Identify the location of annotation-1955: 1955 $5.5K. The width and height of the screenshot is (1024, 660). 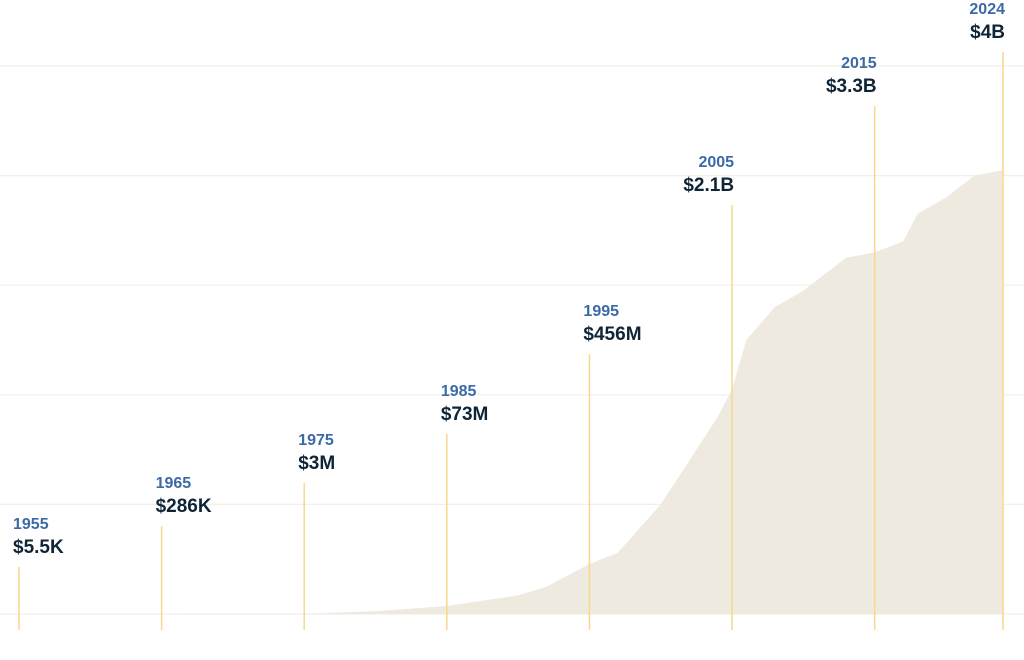
(38, 537).